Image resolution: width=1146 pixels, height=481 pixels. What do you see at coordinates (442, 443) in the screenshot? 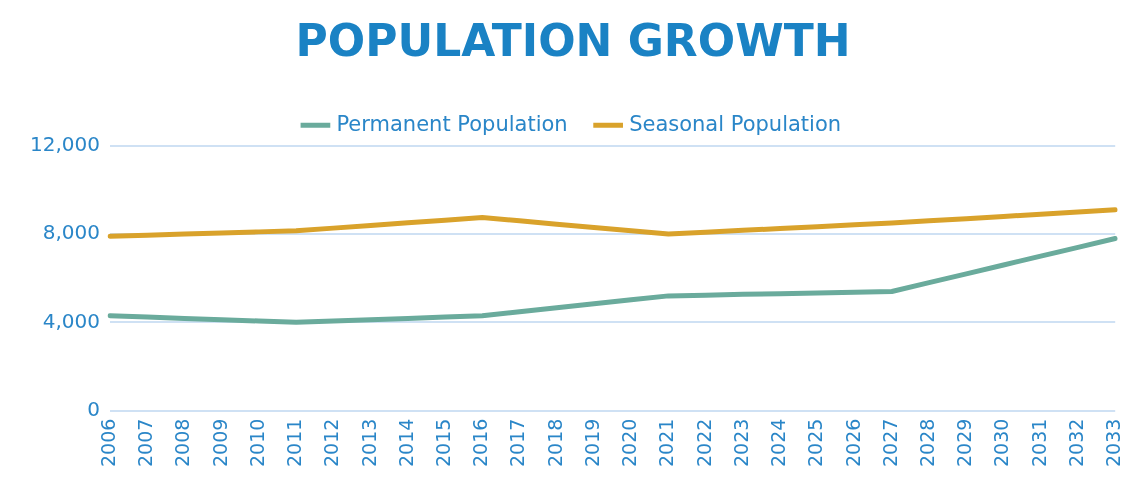
I see `x-tick-label: 2015` at bounding box center [442, 443].